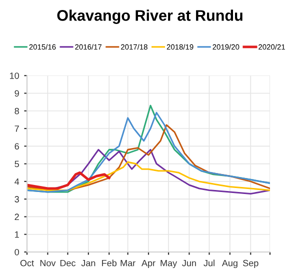  I want to click on y-tick-label: 10, so click(15, 75).